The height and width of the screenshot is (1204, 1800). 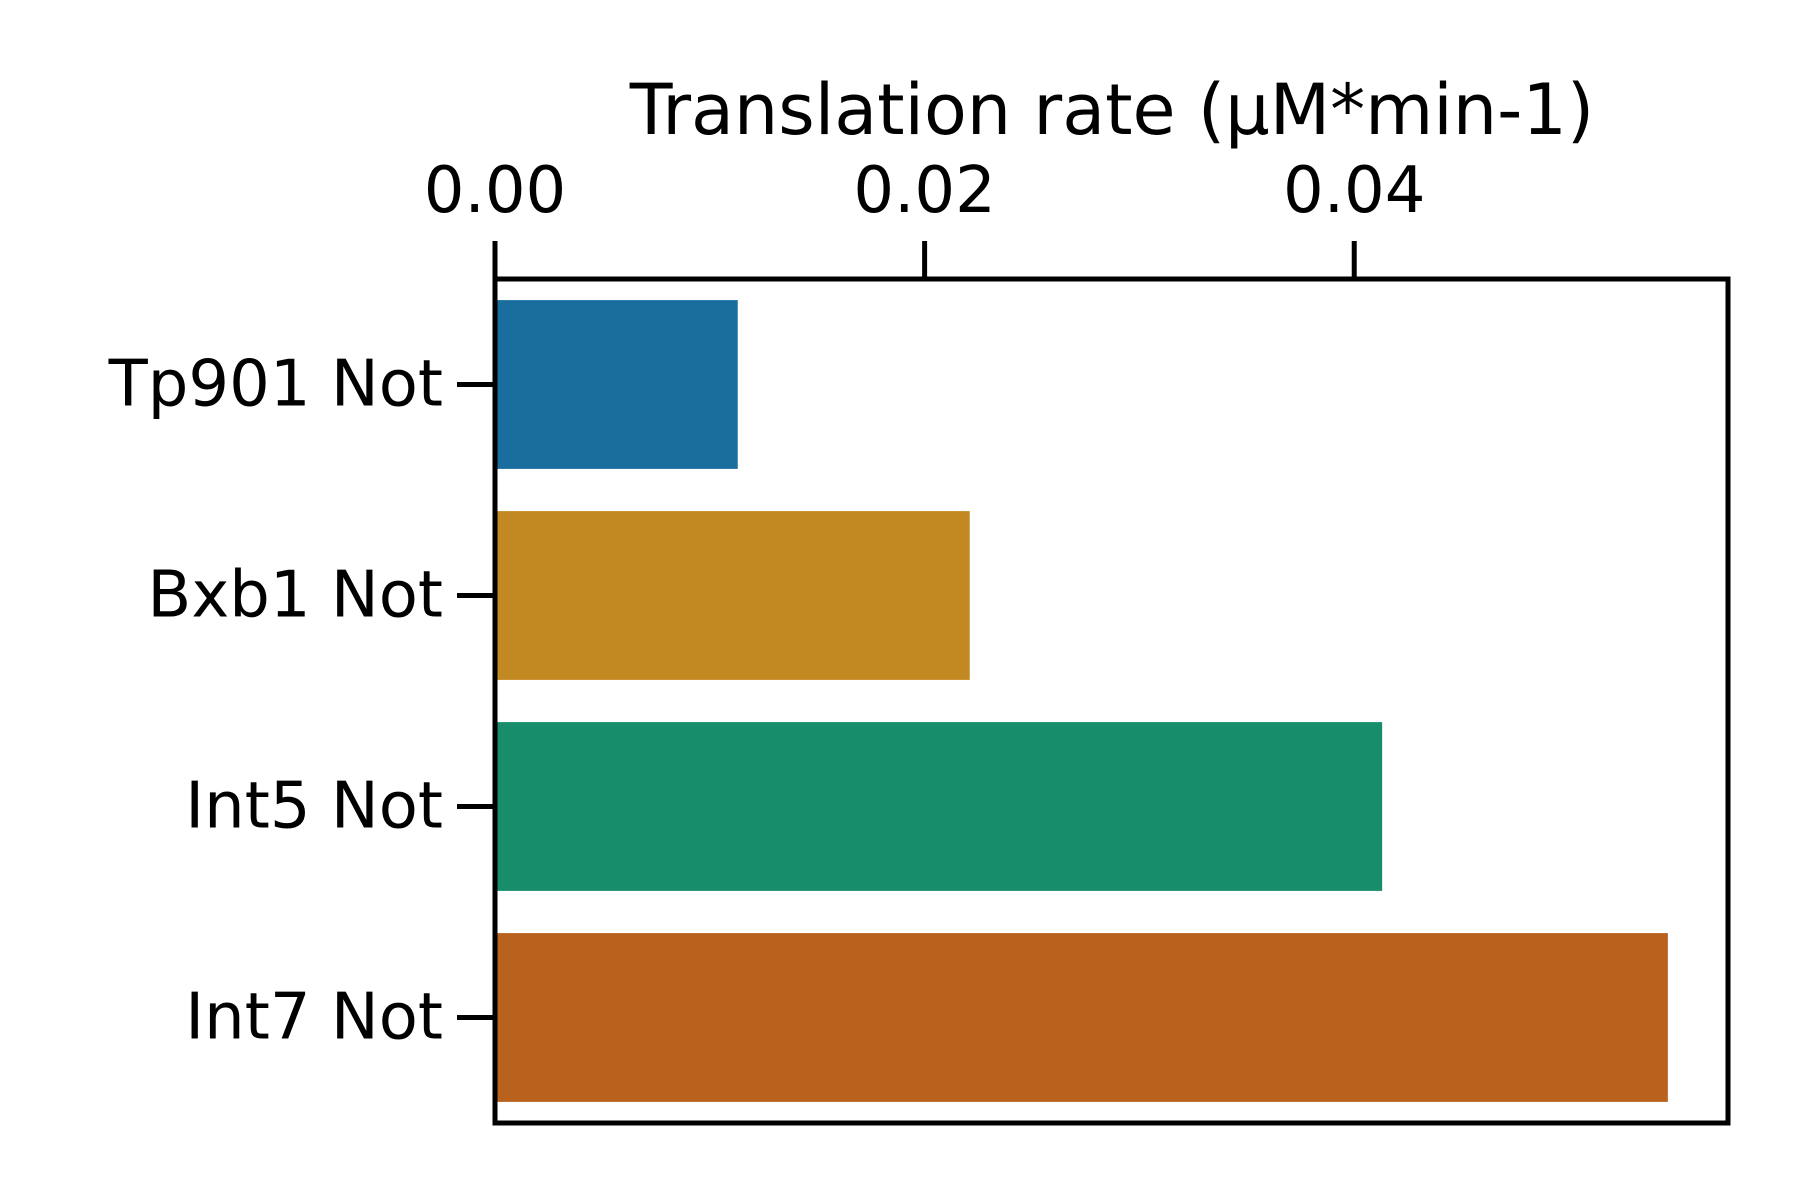 I want to click on x-axis-title: Translation rate (µM*min-1), so click(x=1111, y=110).